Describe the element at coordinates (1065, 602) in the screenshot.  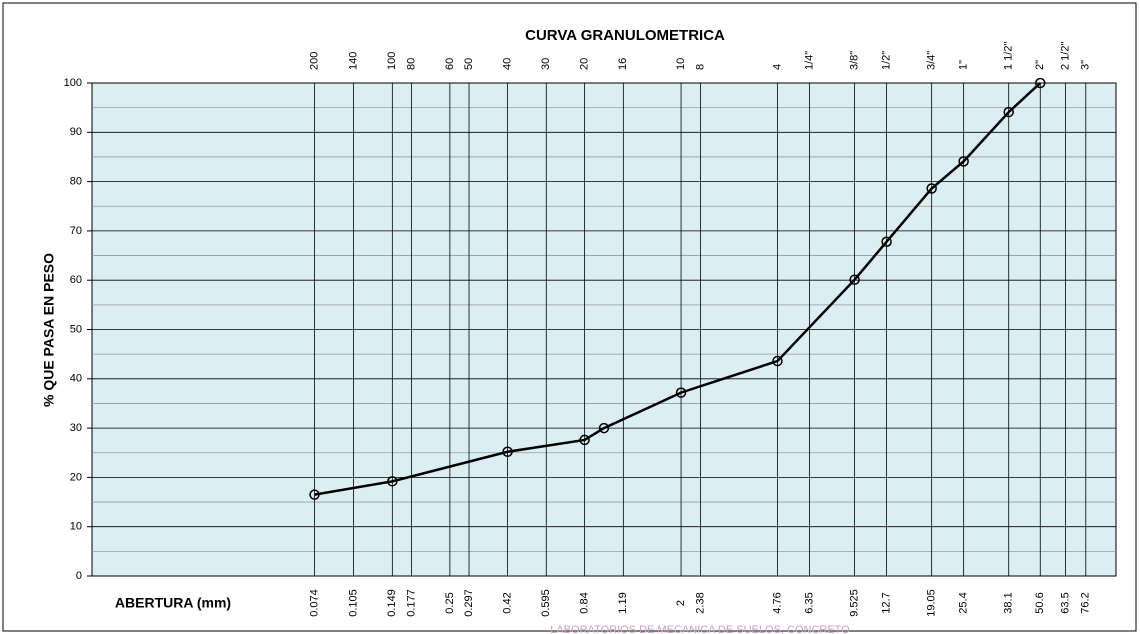
I see `x-tick-label: 63.5` at that location.